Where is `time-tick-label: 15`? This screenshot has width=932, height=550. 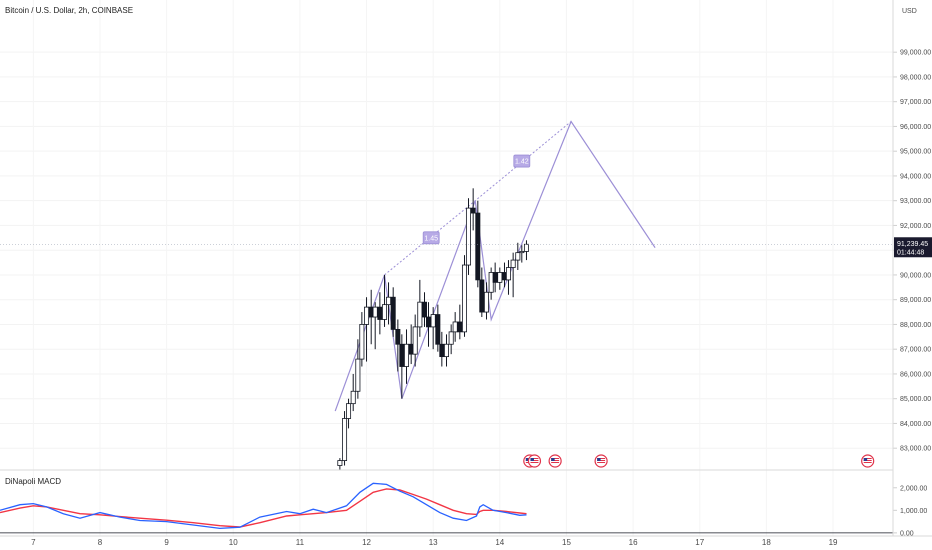
time-tick-label: 15 is located at coordinates (566, 542).